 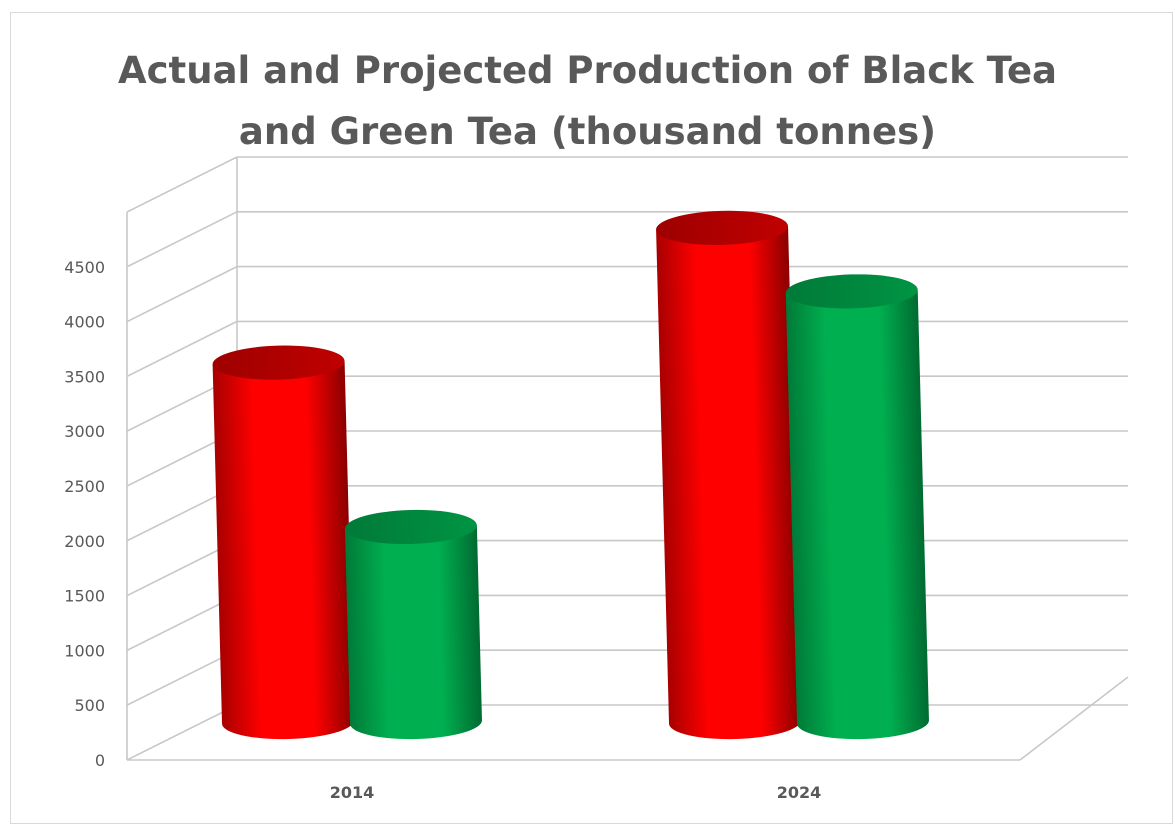 What do you see at coordinates (84, 486) in the screenshot?
I see `y-tick-label: 2500` at bounding box center [84, 486].